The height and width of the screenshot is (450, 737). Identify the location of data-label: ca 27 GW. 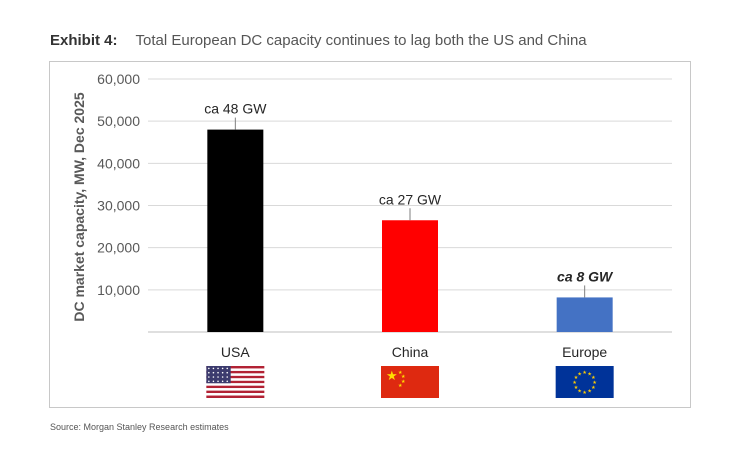
(410, 199).